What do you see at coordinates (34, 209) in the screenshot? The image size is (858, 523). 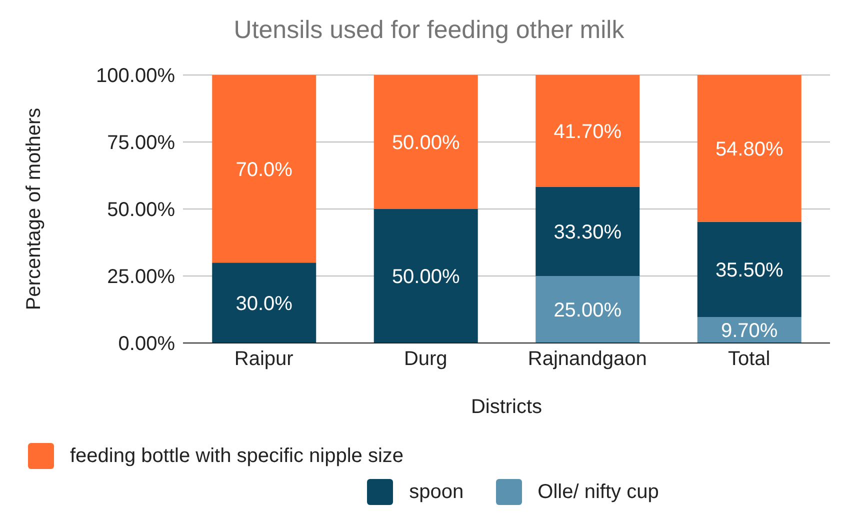 I see `y-axis-title: Percentage of mothers` at bounding box center [34, 209].